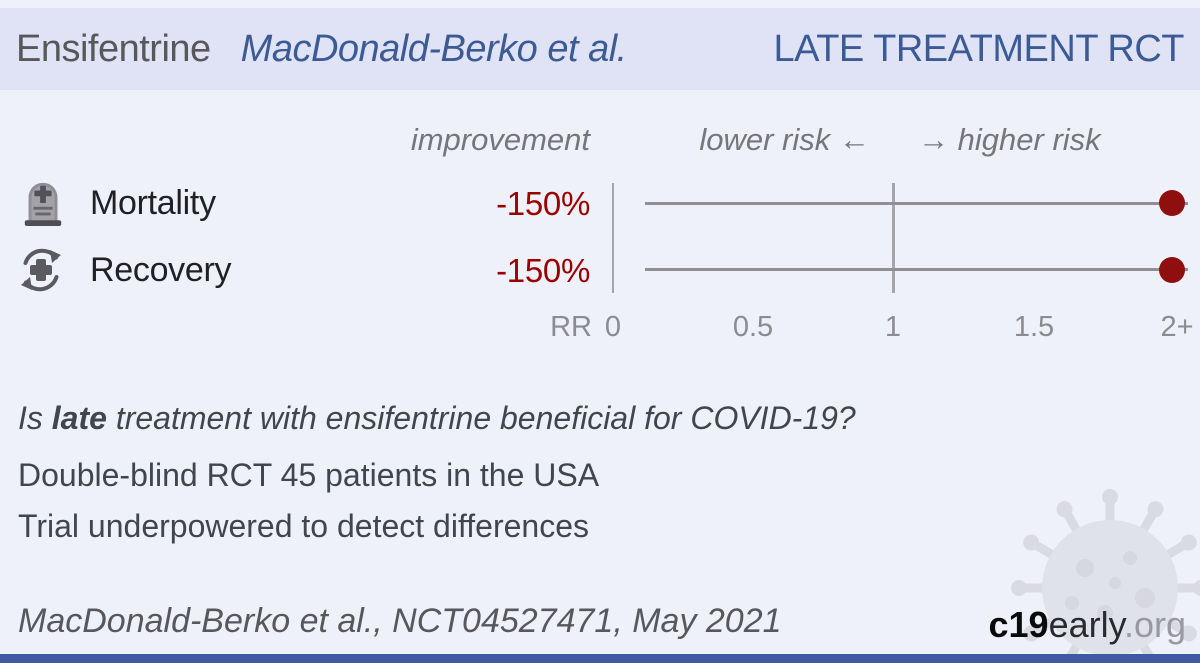 Image resolution: width=1200 pixels, height=663 pixels. I want to click on site-logo: c19early.org, so click(1087, 625).